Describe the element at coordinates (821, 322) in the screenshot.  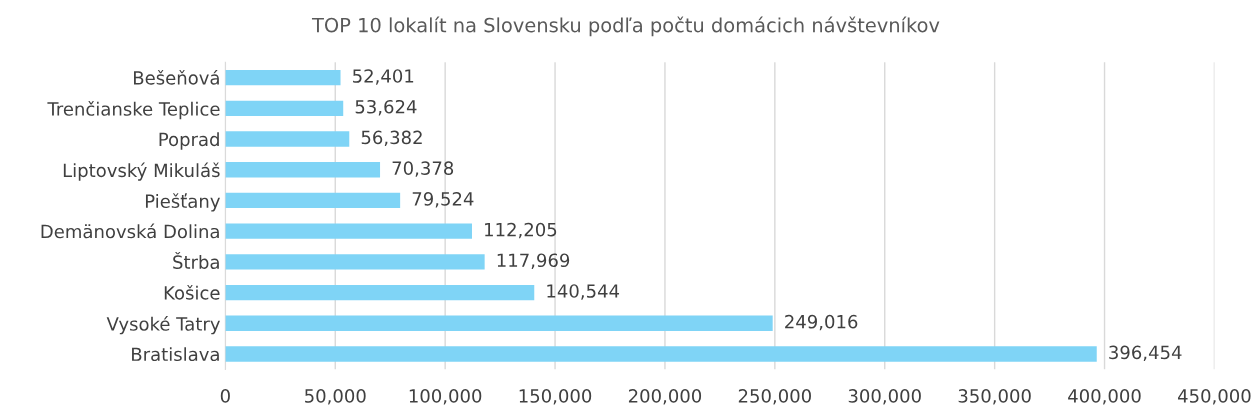
I see `data-label: 249,016` at that location.